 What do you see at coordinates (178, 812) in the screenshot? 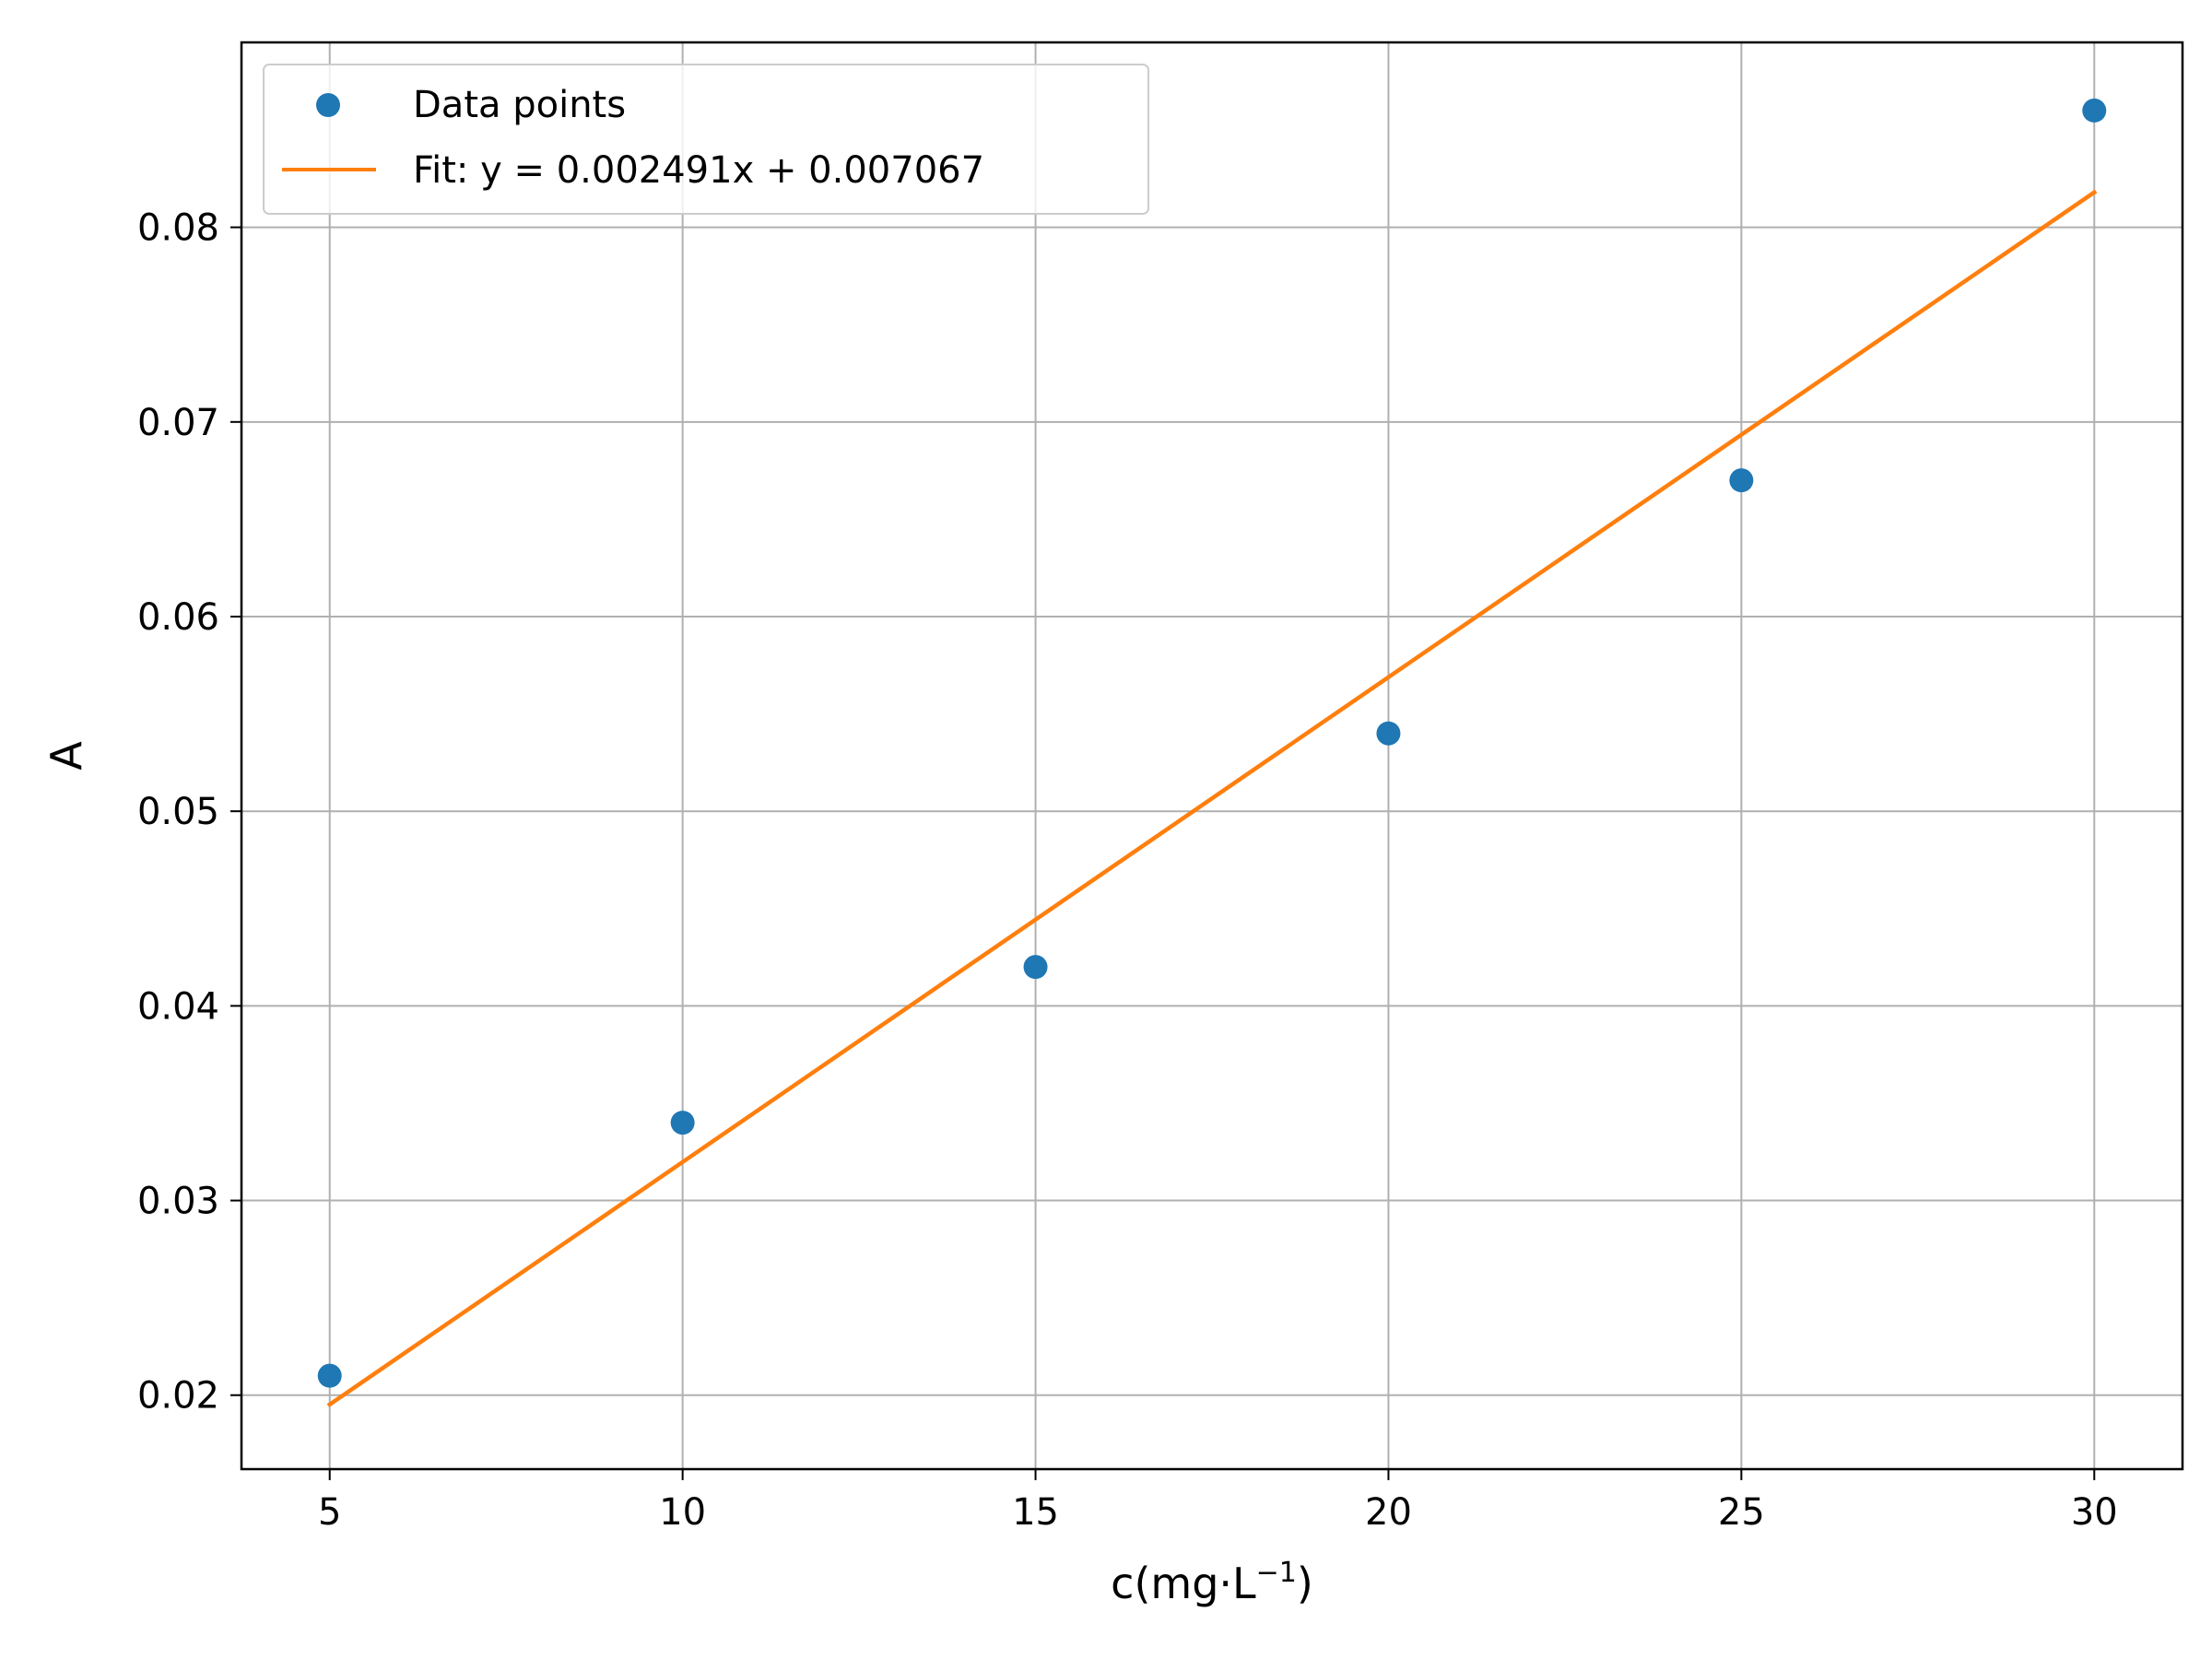
I see `y-tick-label: 0.05` at bounding box center [178, 812].